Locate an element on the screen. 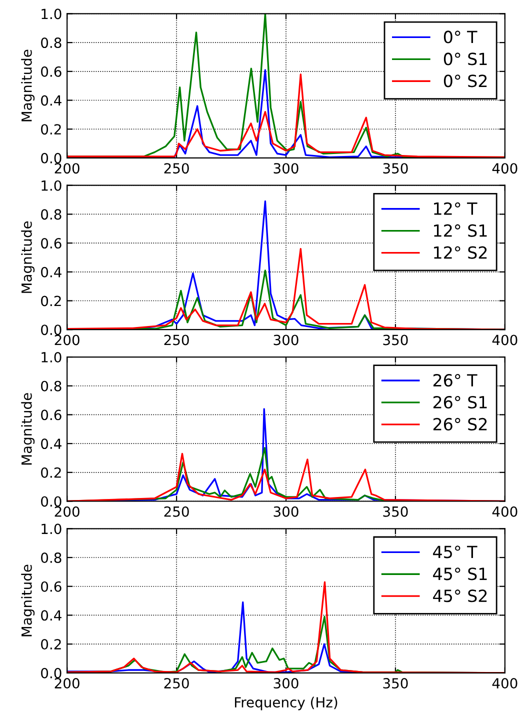  legend-label: 12° S2 is located at coordinates (460, 252).